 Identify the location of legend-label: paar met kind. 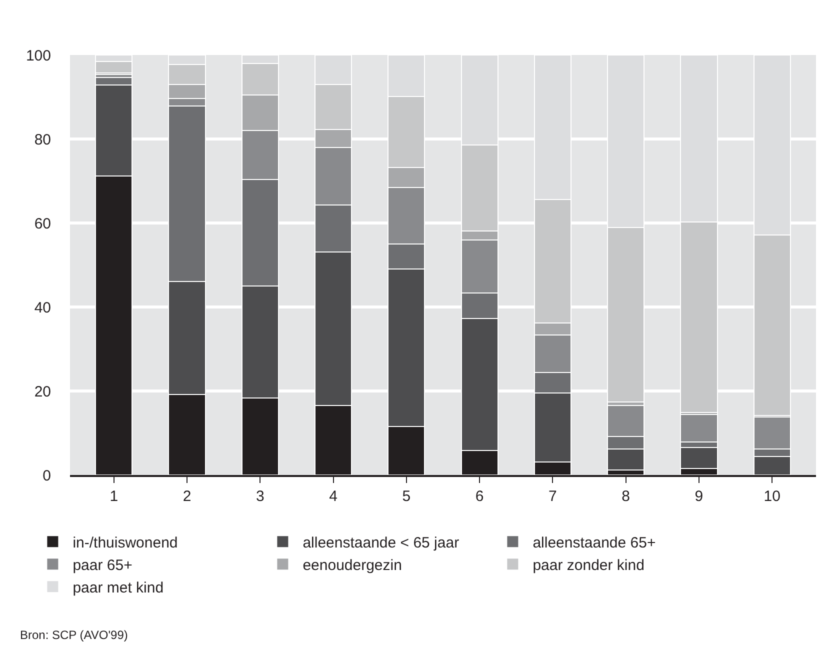
(118, 588).